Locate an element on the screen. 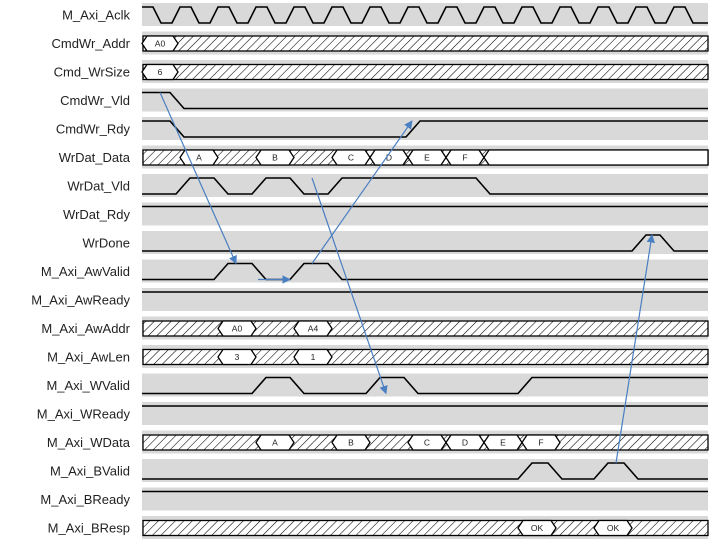 This screenshot has width=710, height=542. signal-row-m-axi-awvalid: M_Axi_AwValid is located at coordinates (374, 271).